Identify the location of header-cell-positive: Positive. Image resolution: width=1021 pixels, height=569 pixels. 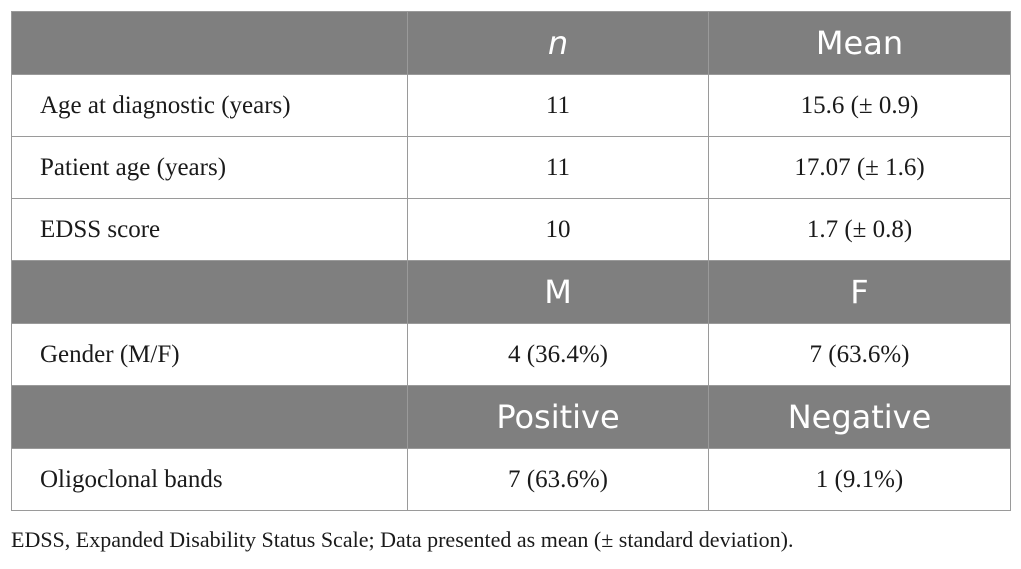
(558, 417).